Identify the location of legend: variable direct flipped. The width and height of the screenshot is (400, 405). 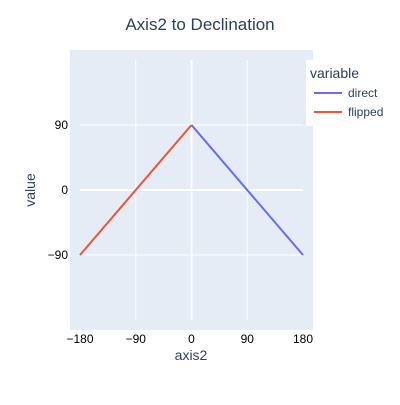
(352, 93).